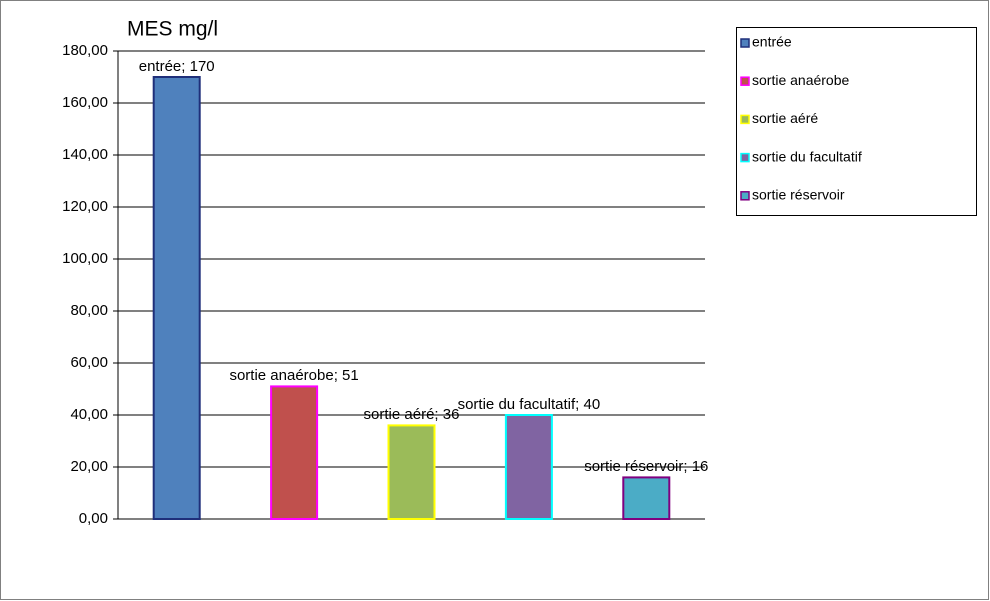  What do you see at coordinates (646, 467) in the screenshot?
I see `data-label: sortie réservoir; 16` at bounding box center [646, 467].